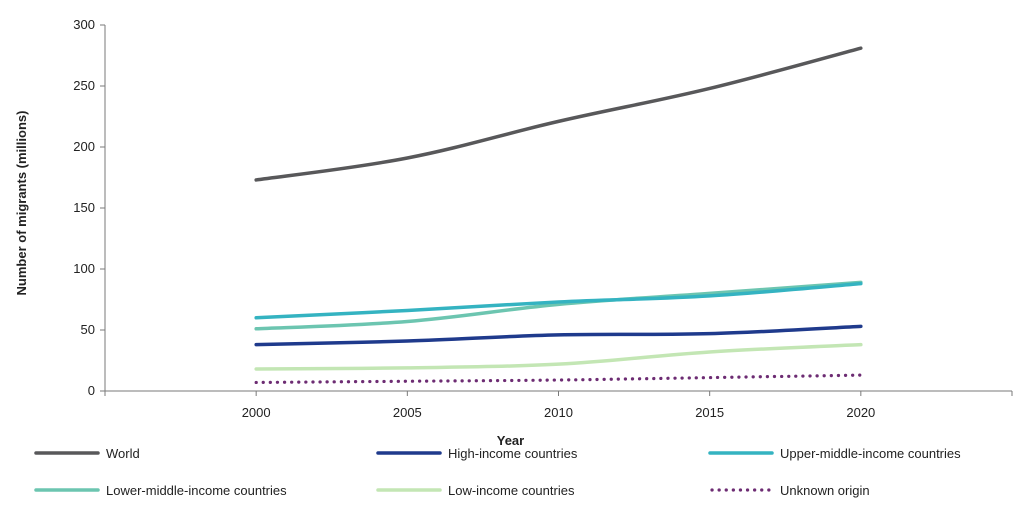 The height and width of the screenshot is (528, 1032). Describe the element at coordinates (558, 412) in the screenshot. I see `x-tick-label: 2010` at that location.